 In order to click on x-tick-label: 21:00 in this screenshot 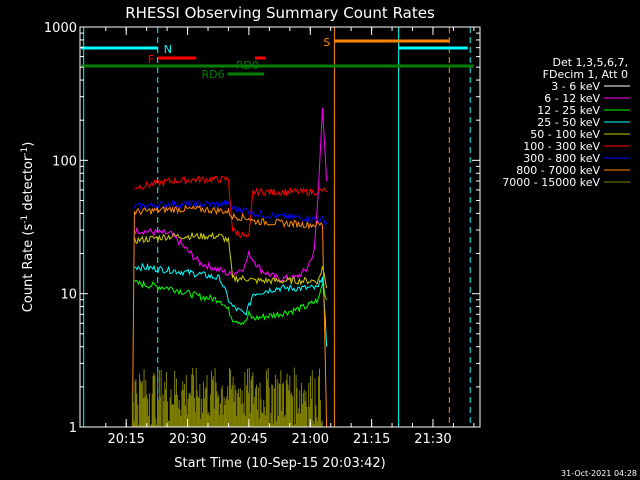, I will do `click(310, 439)`.